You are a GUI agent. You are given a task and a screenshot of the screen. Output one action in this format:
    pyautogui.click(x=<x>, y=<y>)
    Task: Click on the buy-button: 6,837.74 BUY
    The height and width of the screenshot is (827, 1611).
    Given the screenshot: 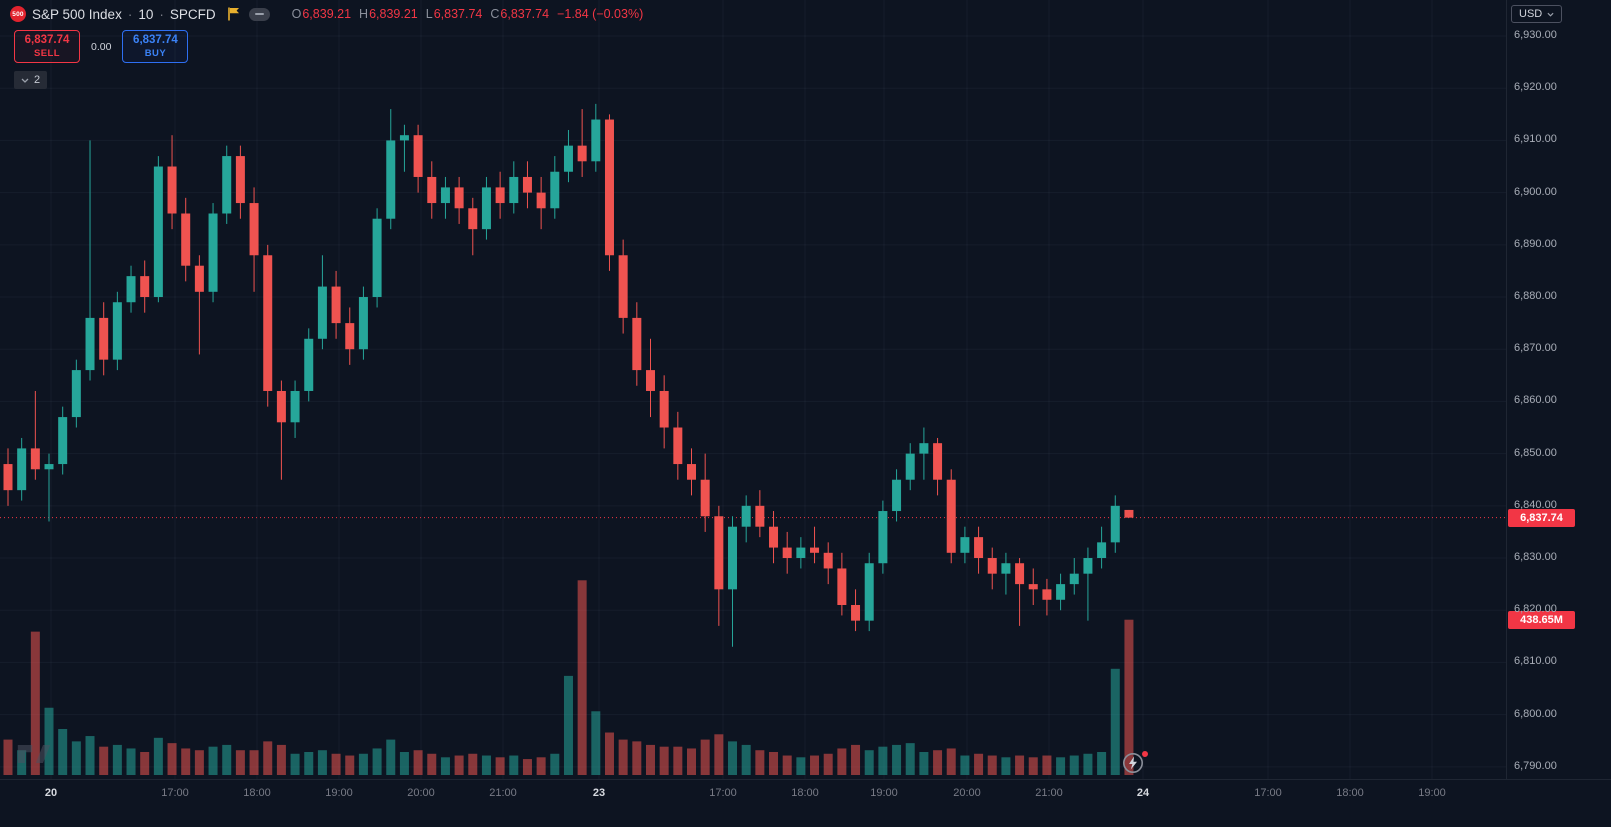 What is the action you would take?
    pyautogui.click(x=155, y=46)
    